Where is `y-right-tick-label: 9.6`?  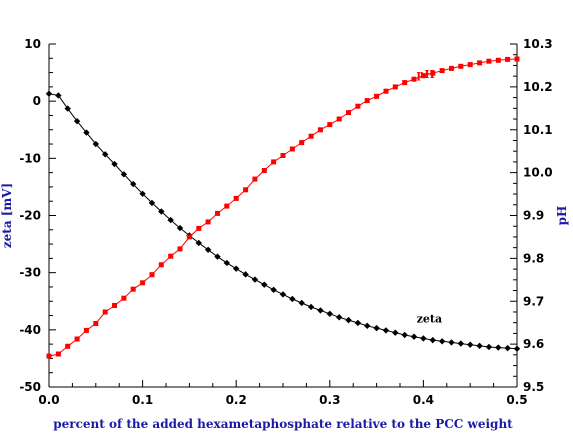 y-right-tick-label: 9.6 is located at coordinates (533, 344).